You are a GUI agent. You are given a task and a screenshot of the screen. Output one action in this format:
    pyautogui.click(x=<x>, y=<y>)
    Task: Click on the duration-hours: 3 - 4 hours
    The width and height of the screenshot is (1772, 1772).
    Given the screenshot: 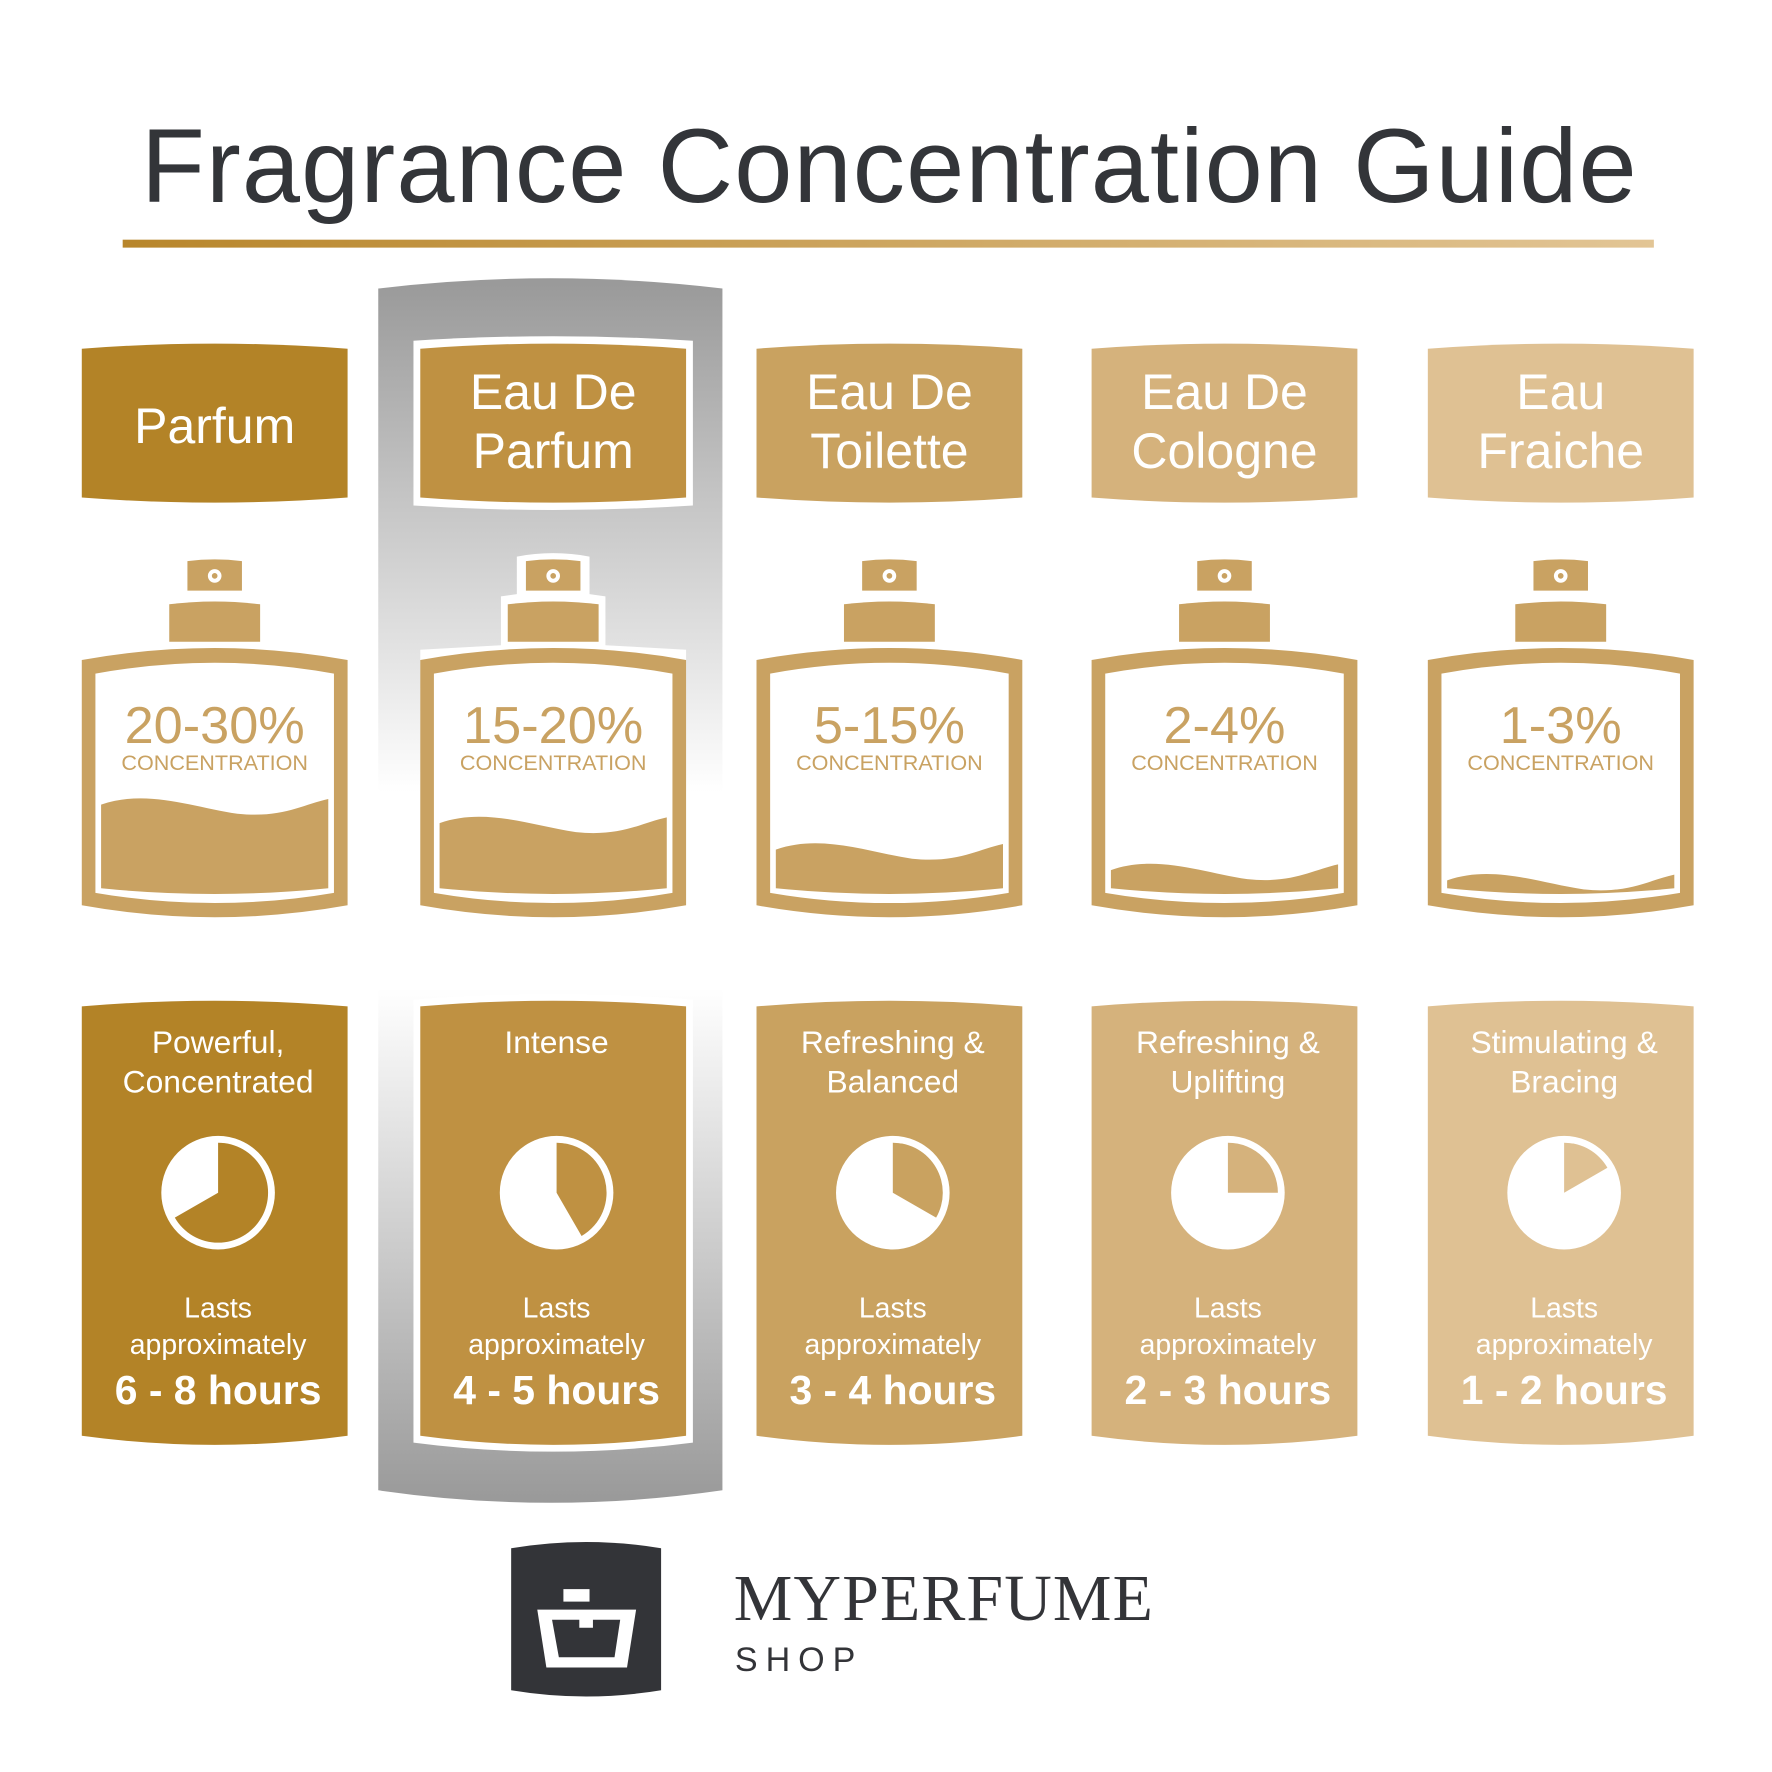 What is the action you would take?
    pyautogui.click(x=892, y=1390)
    